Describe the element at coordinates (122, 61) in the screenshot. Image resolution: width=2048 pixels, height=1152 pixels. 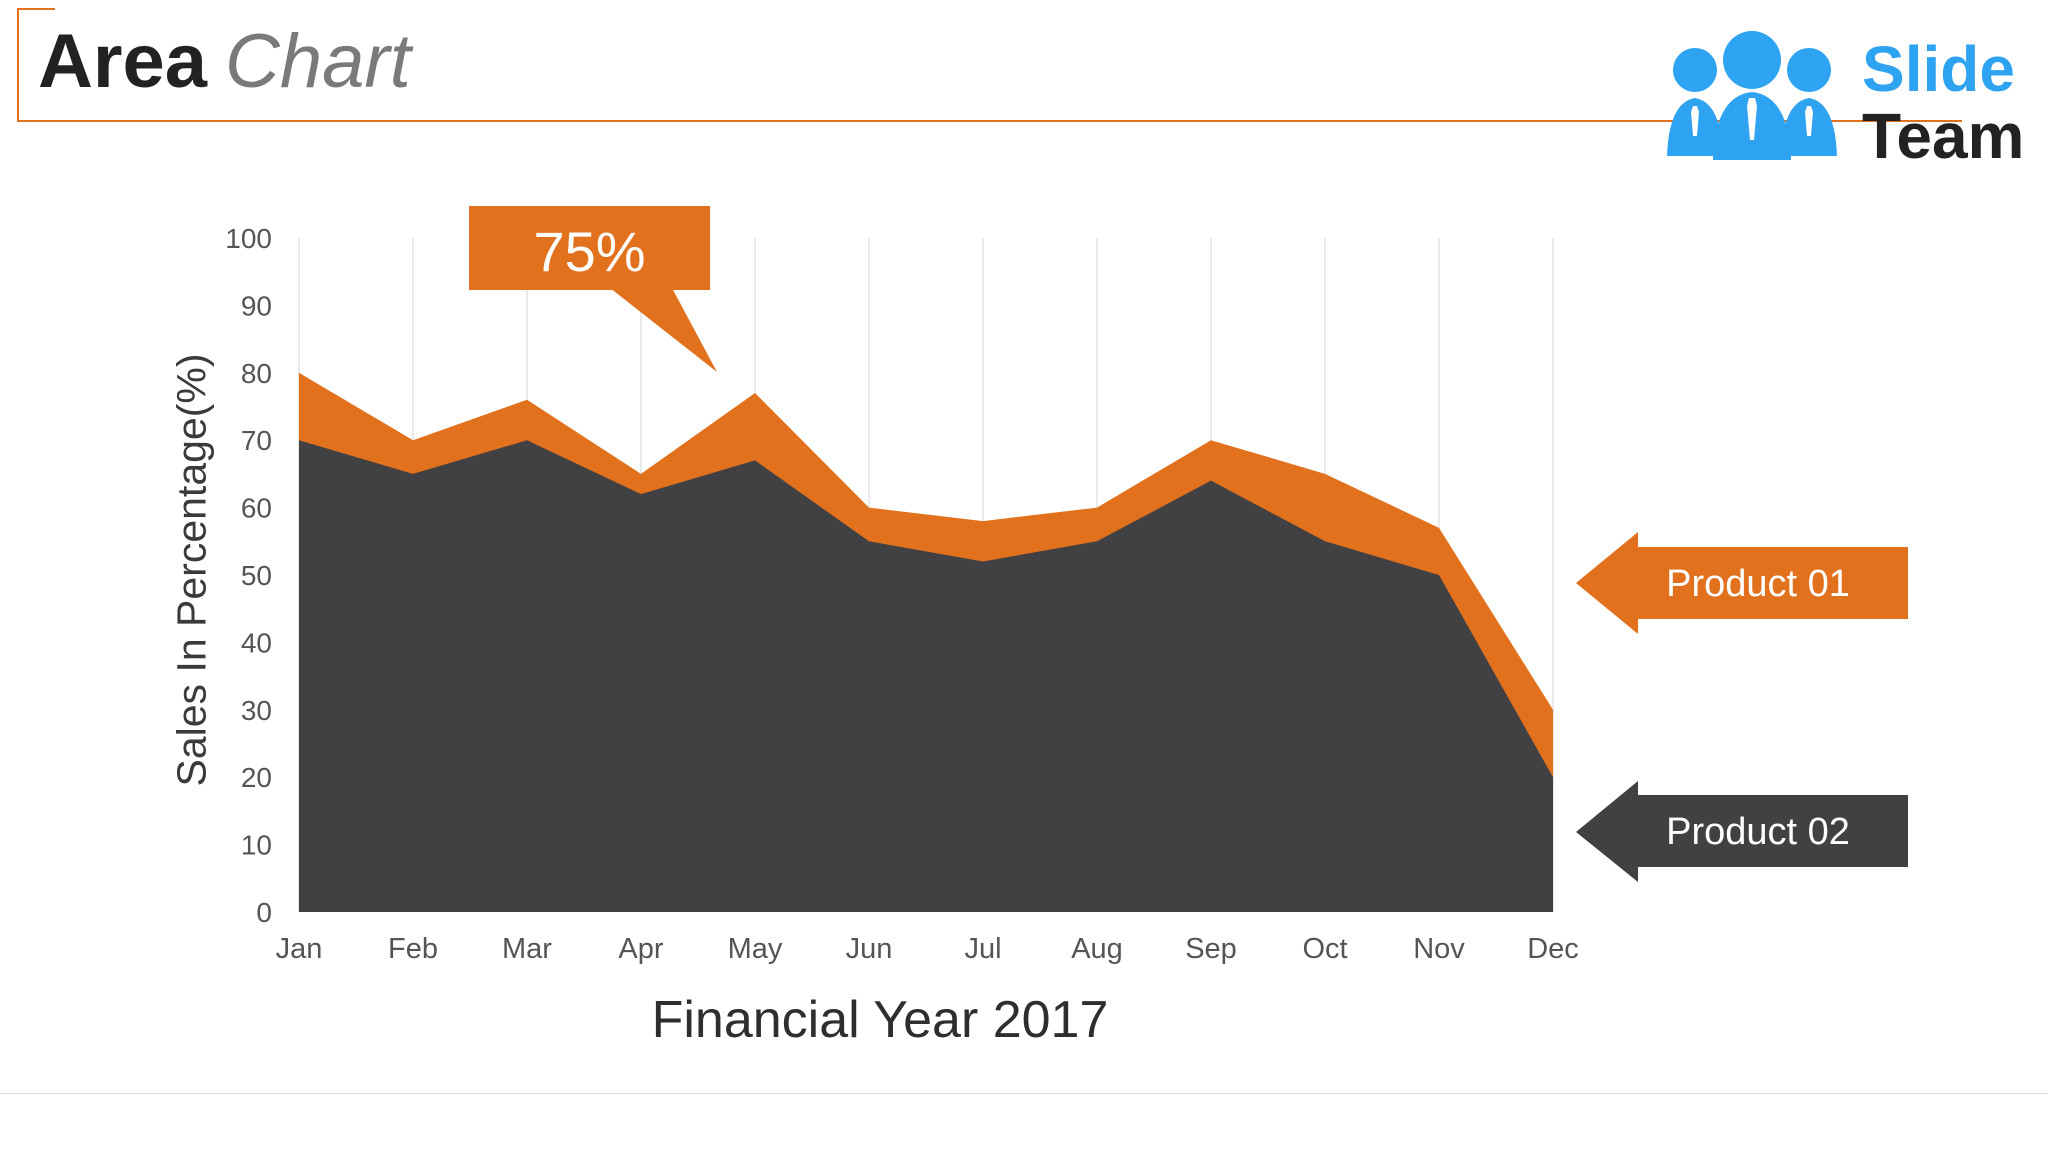
I see `title-strong: Area` at that location.